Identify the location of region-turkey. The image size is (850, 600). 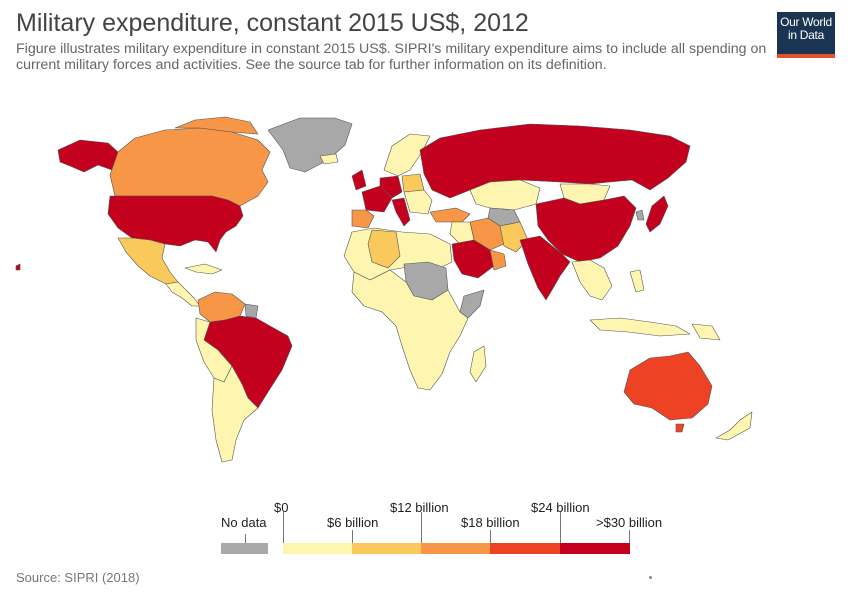
(450, 215).